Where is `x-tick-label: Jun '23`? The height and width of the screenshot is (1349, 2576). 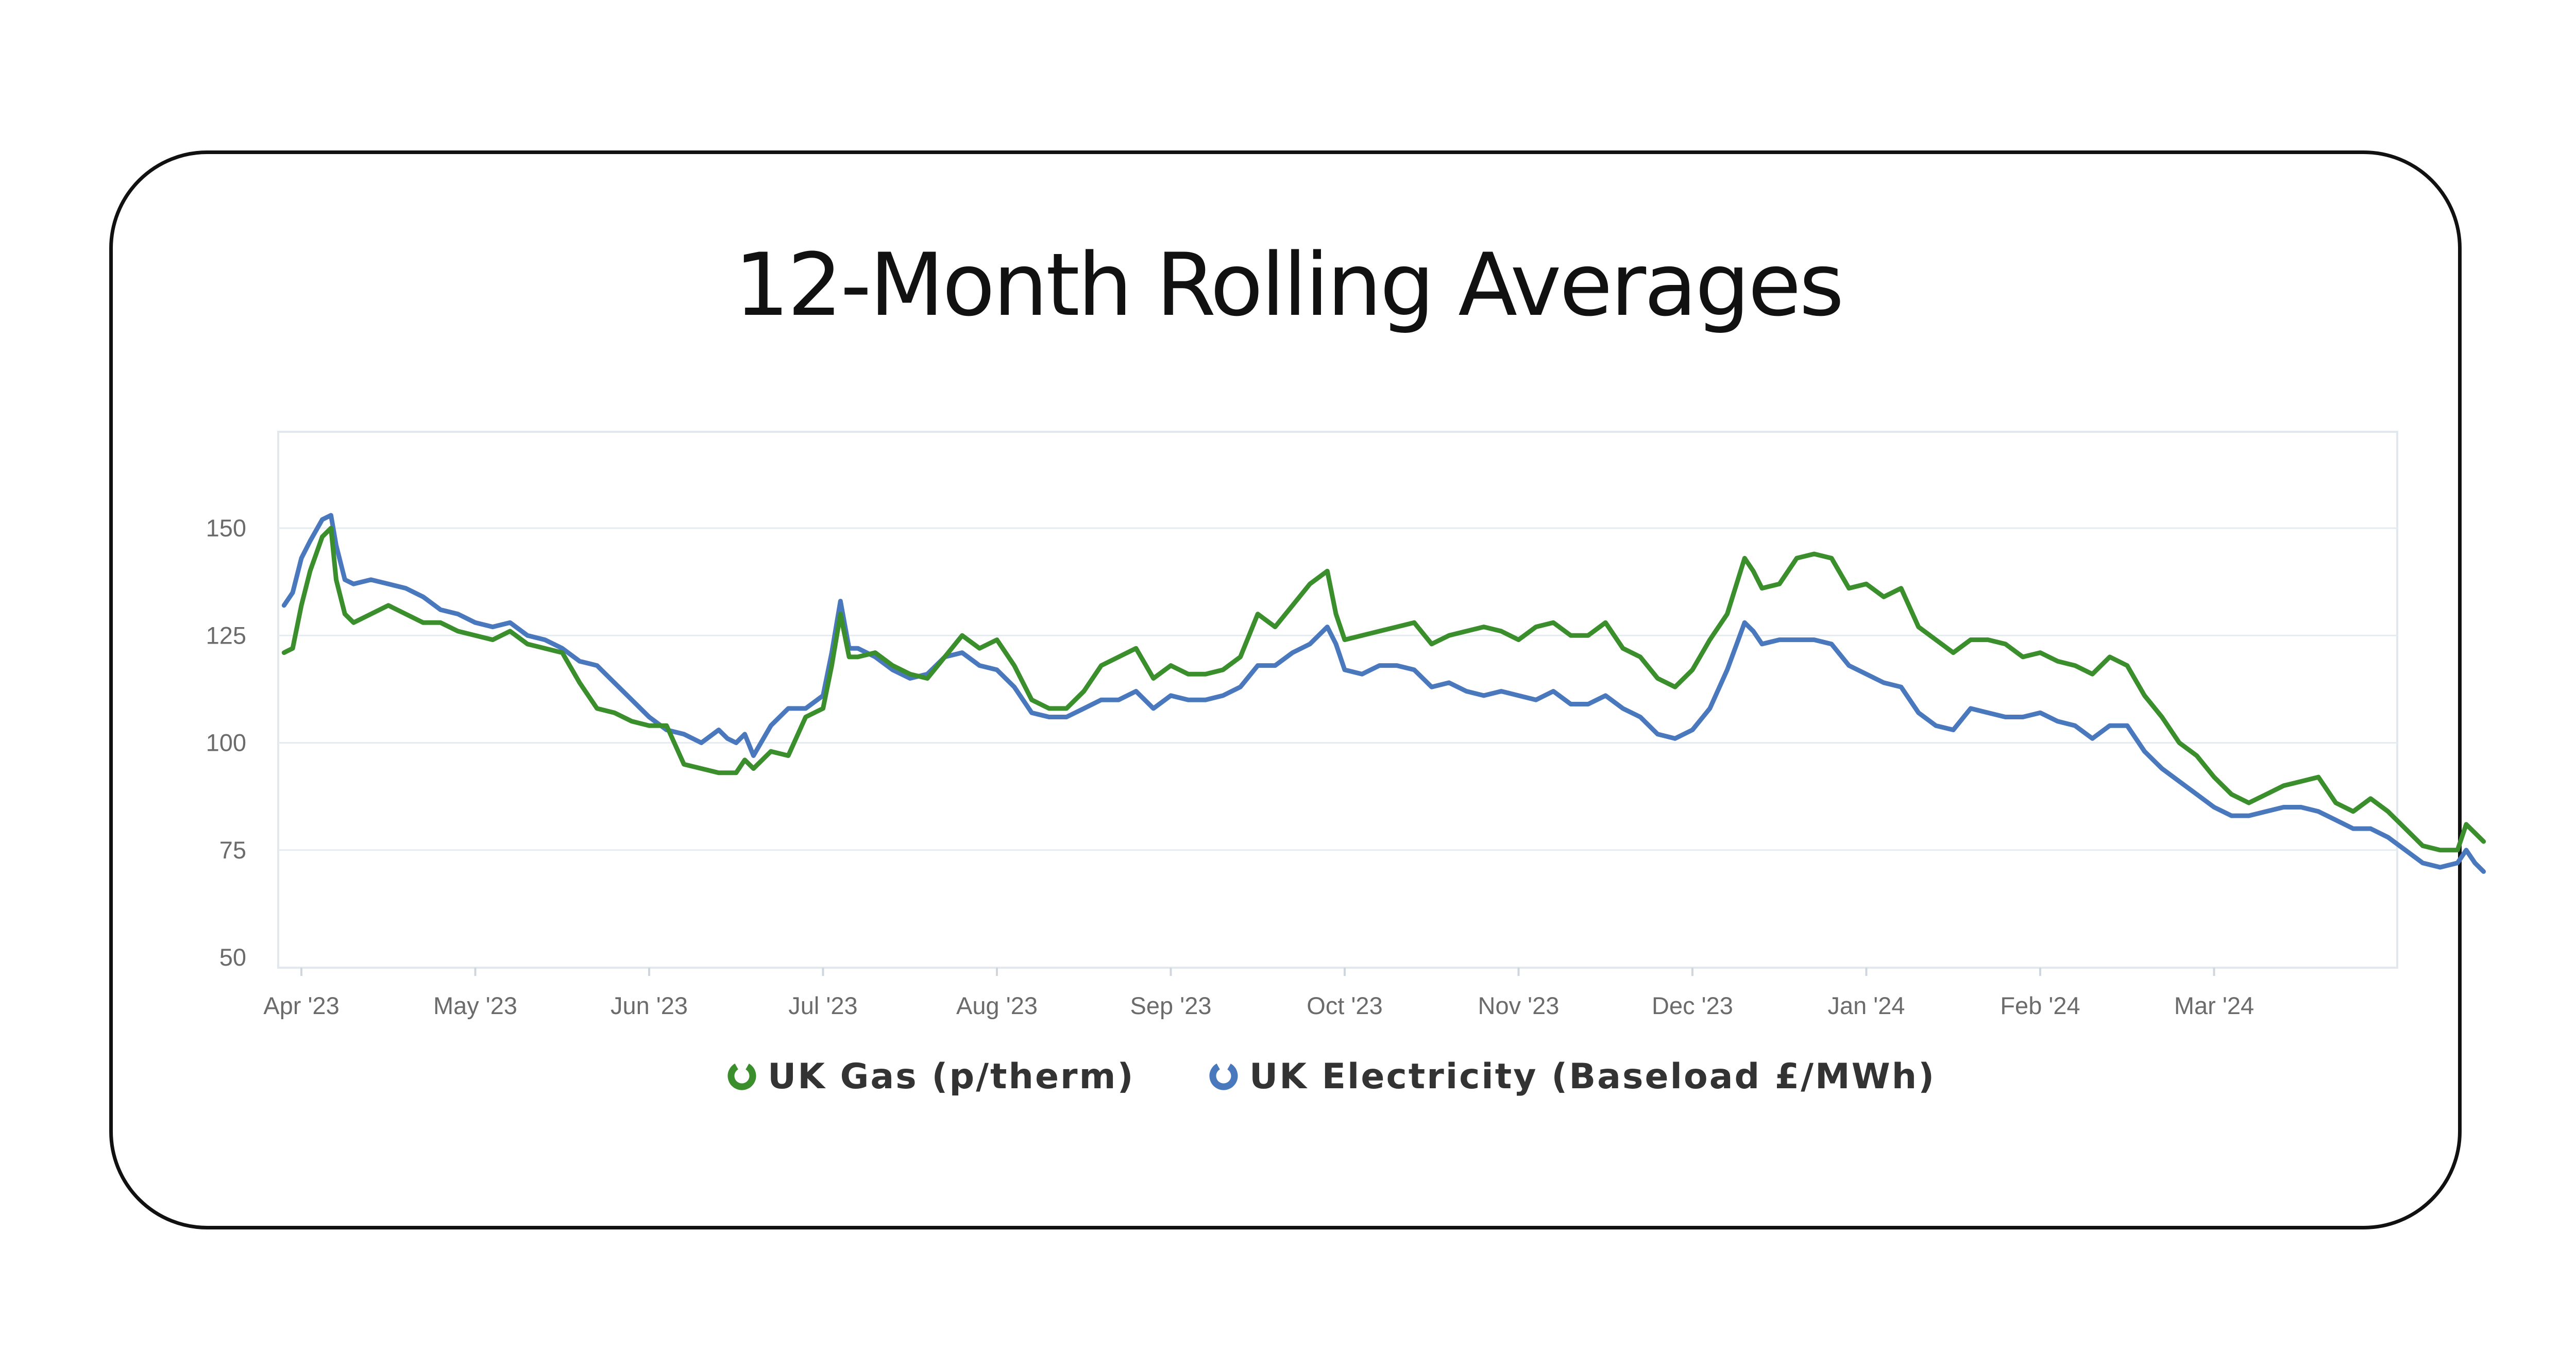 x-tick-label: Jun '23 is located at coordinates (649, 1005).